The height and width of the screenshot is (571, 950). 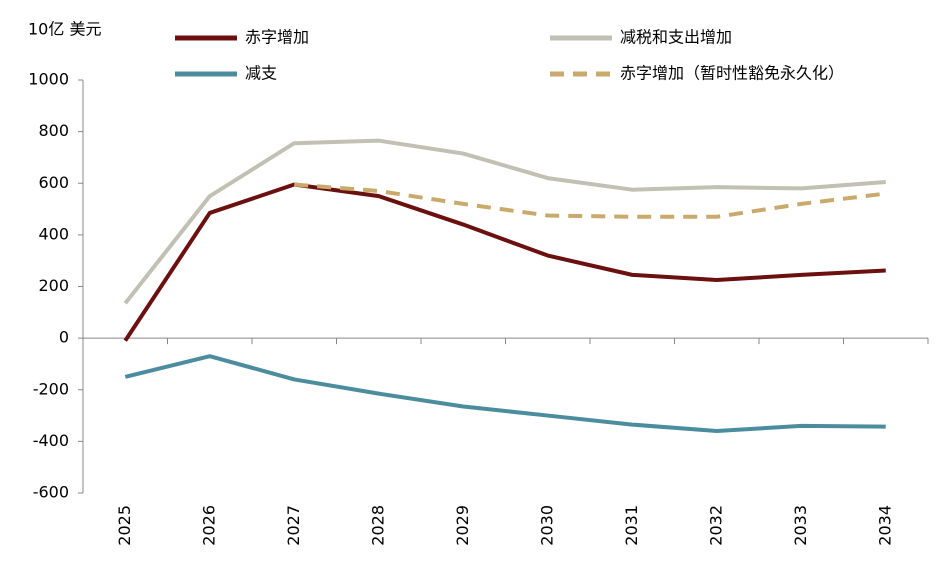 I want to click on y-tick-label: -200, so click(x=51, y=388).